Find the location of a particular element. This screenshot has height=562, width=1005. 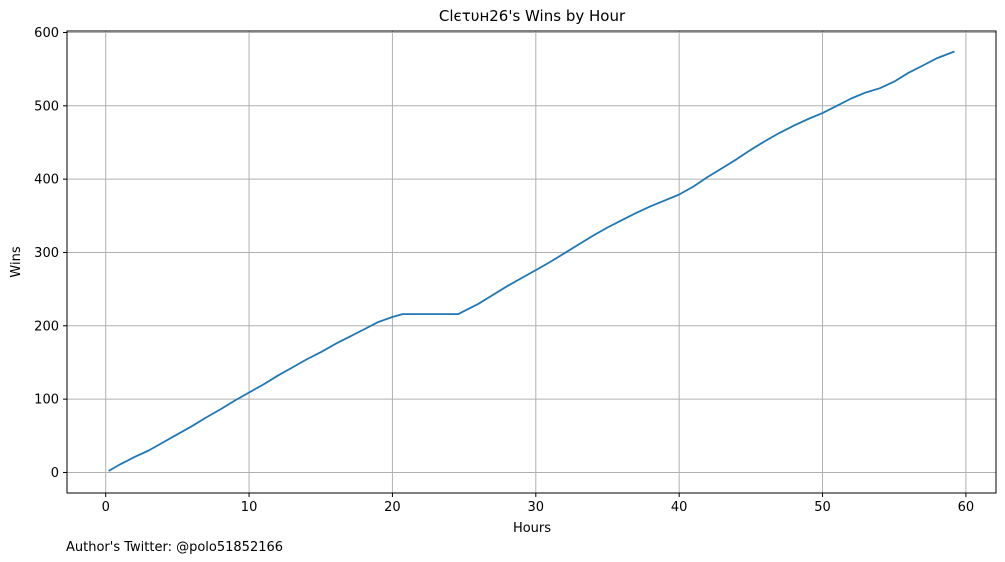

y-tick-label: 0 is located at coordinates (55, 473).